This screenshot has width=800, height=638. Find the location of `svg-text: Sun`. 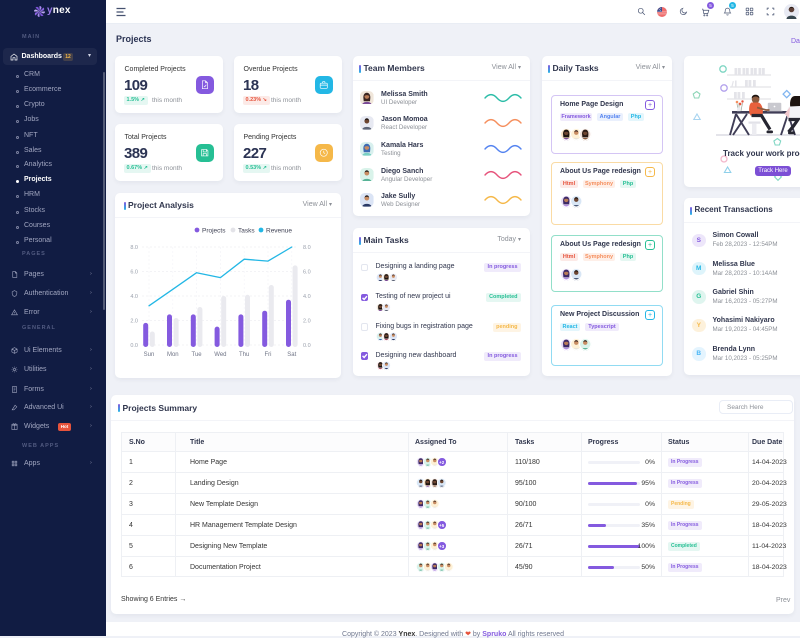

svg-text: Sun is located at coordinates (149, 355).